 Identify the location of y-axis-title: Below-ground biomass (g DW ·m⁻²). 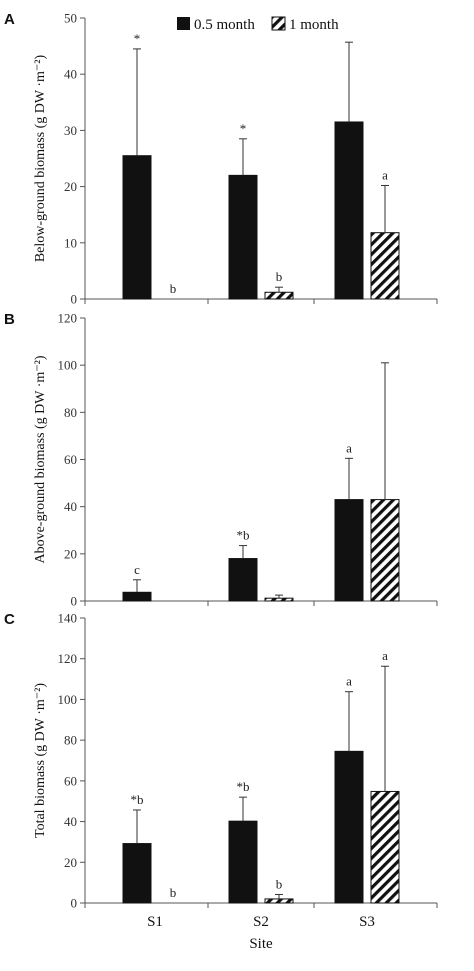
(40, 159).